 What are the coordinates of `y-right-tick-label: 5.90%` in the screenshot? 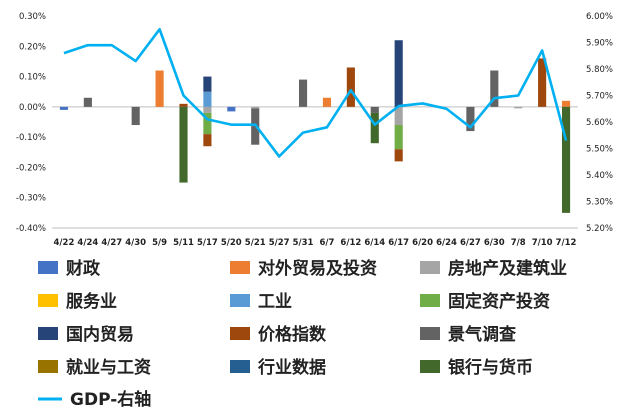 It's located at (599, 44).